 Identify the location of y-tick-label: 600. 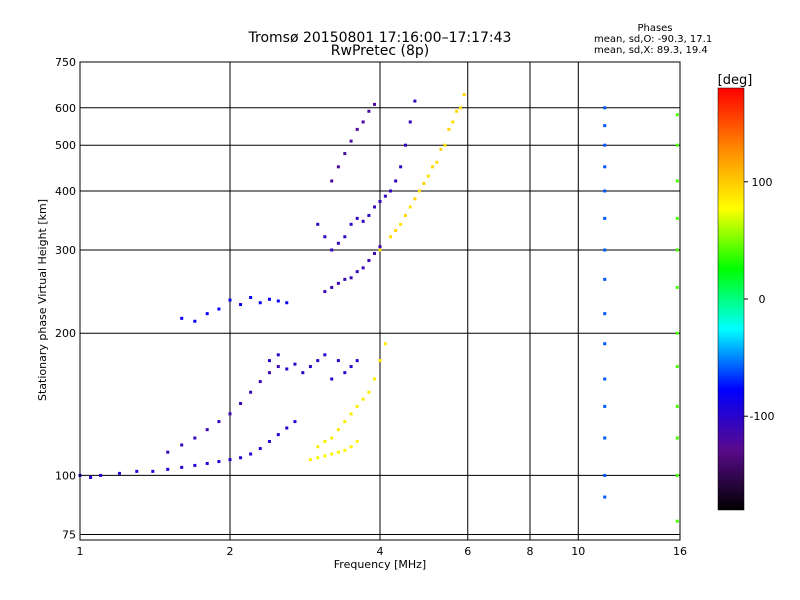
(65, 108).